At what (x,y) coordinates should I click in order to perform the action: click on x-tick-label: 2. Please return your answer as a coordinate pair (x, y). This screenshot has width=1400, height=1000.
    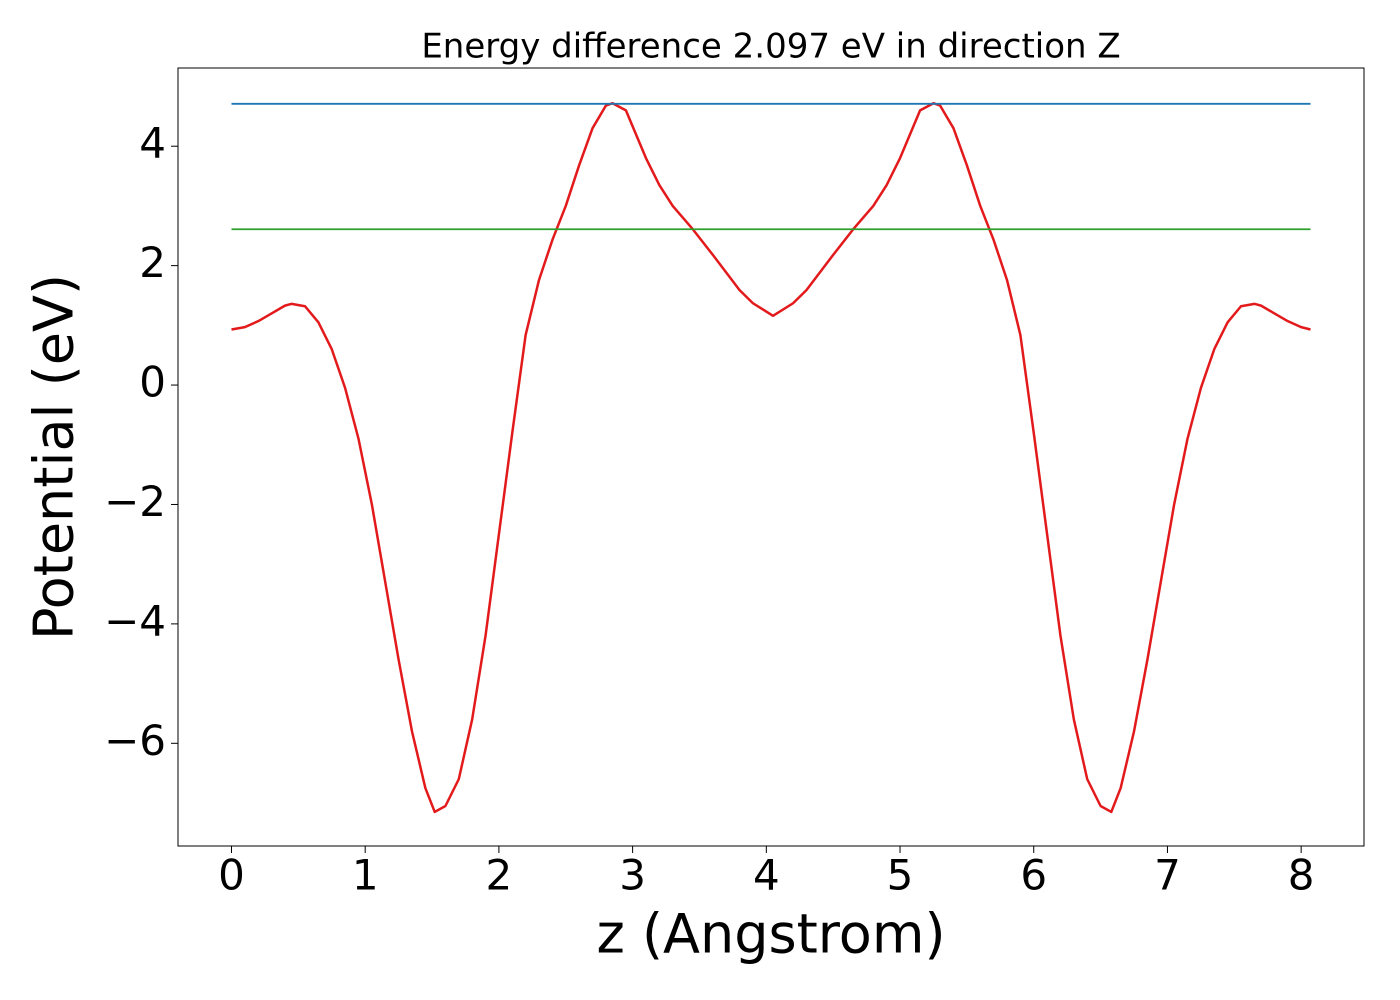
    Looking at the image, I should click on (499, 875).